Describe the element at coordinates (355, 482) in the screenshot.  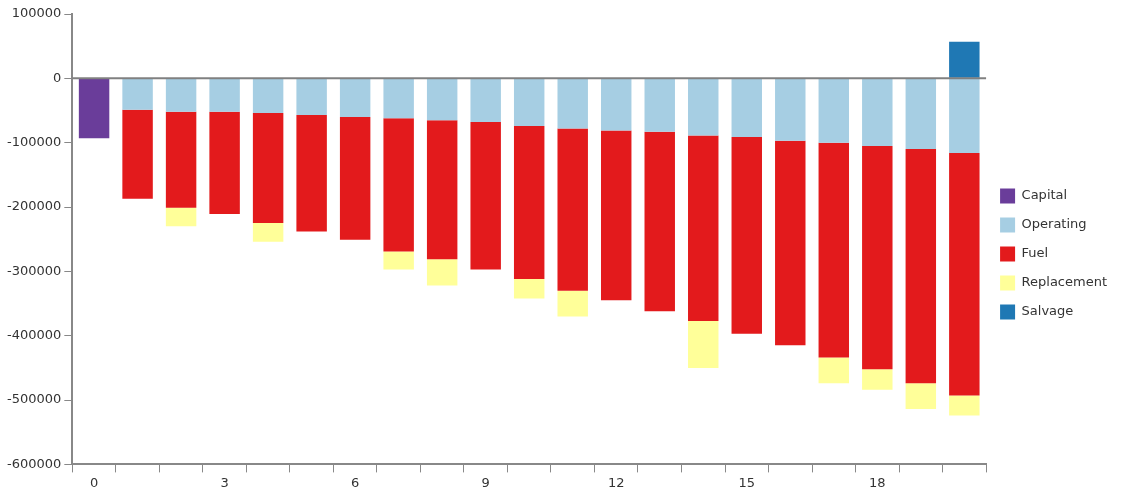
I see `x-tick-label: 6` at that location.